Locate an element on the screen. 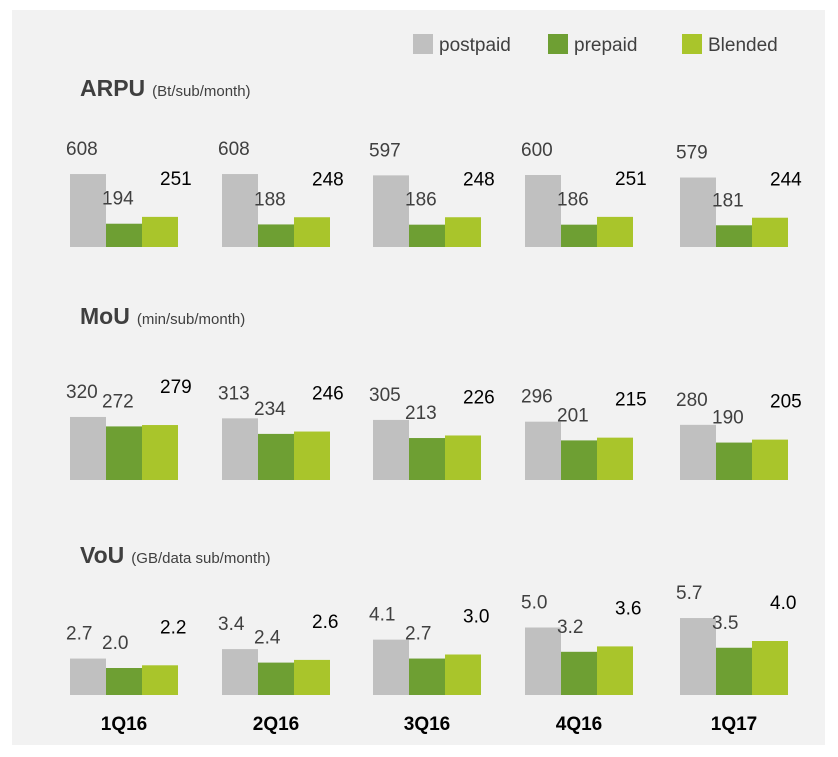 This screenshot has height=757, width=838. data-label: 2.0 is located at coordinates (115, 643).